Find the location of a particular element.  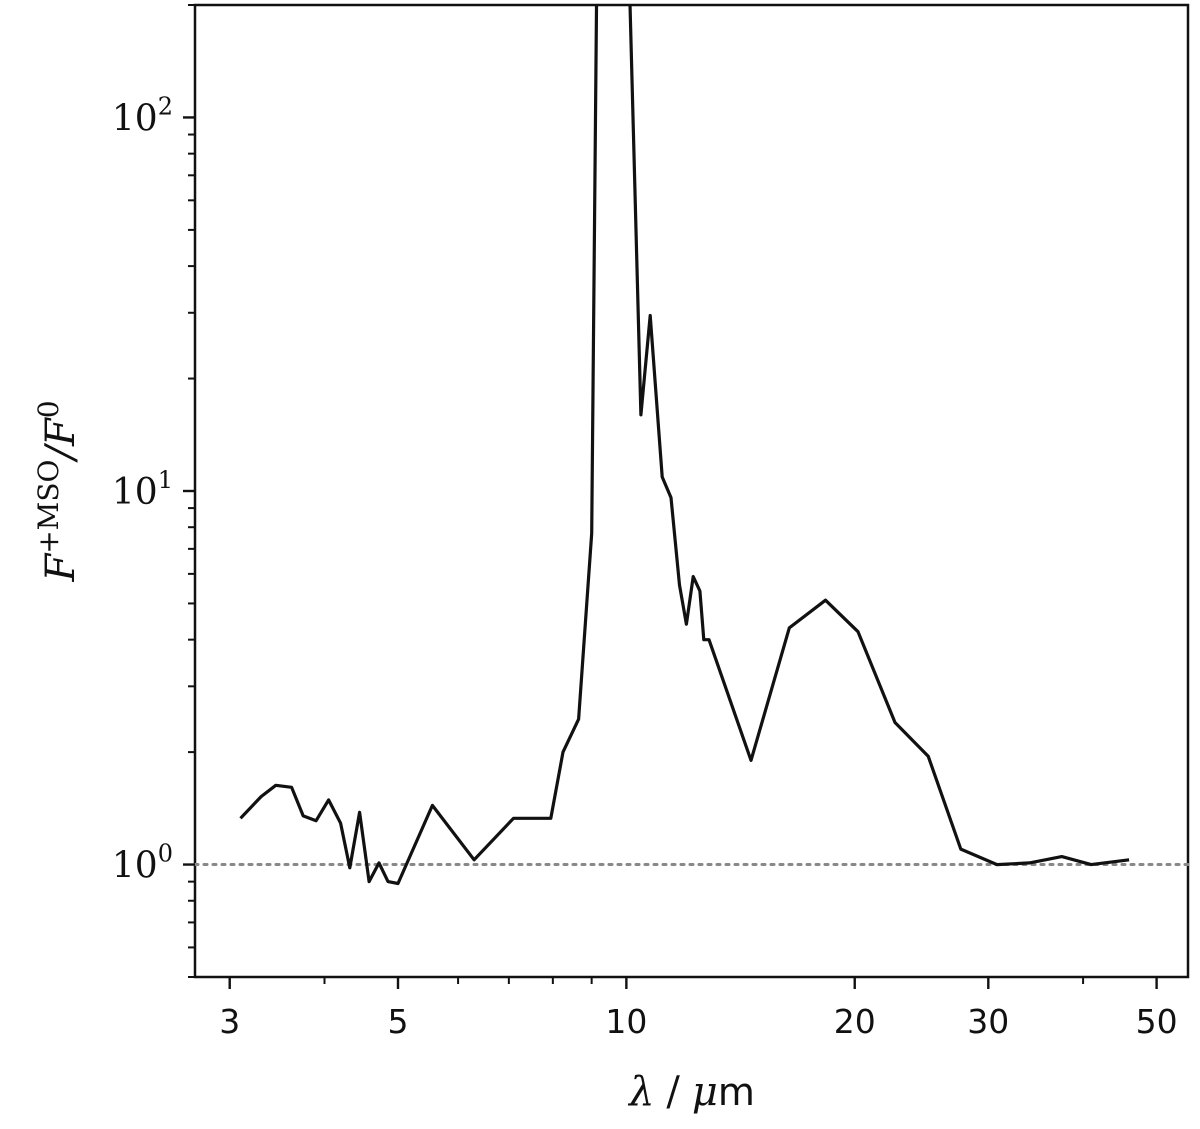

y-tick-label-2: 10² is located at coordinates (142, 115).